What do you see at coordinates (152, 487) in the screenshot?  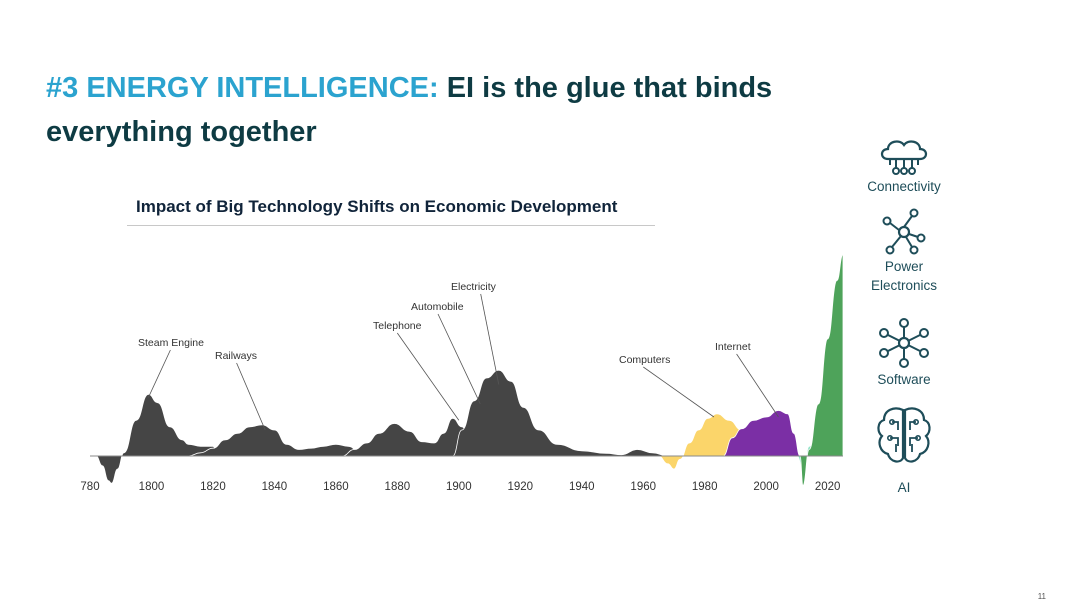 I see `x-tick-label: 1800` at bounding box center [152, 487].